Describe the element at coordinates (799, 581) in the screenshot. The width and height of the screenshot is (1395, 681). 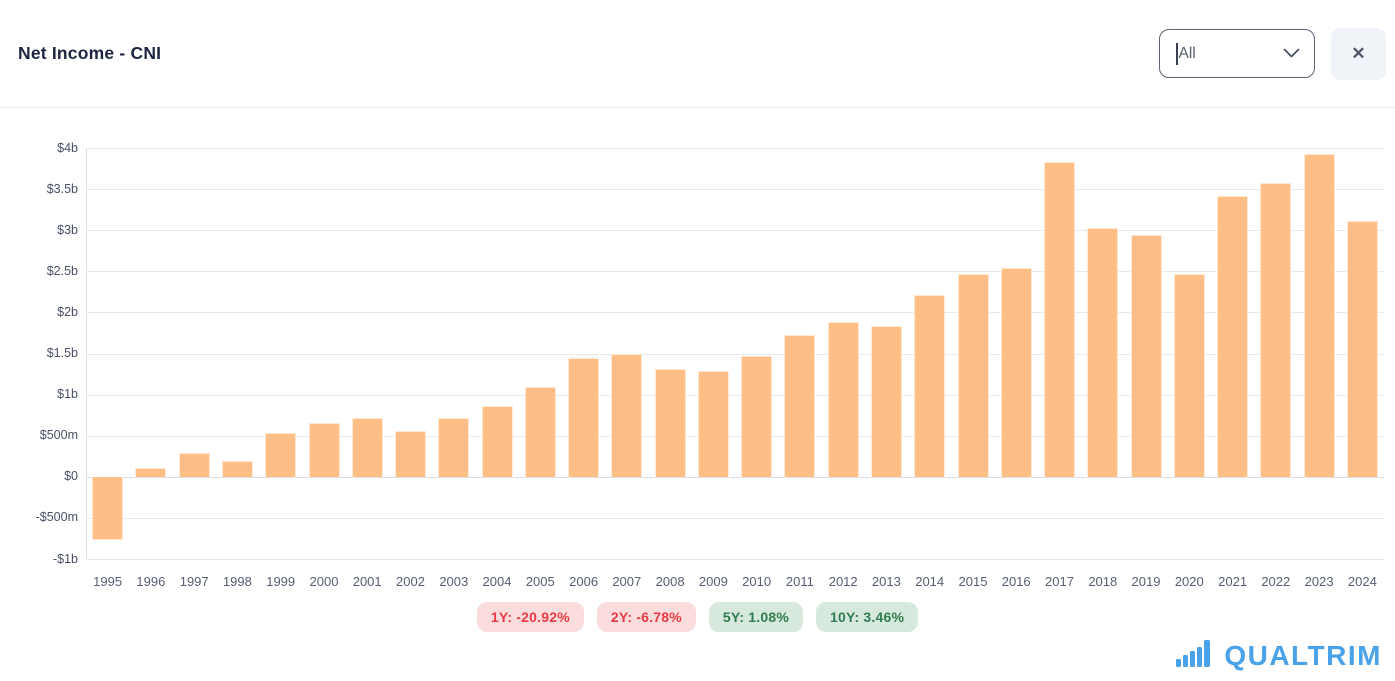
I see `x-tick-2011: 2011` at that location.